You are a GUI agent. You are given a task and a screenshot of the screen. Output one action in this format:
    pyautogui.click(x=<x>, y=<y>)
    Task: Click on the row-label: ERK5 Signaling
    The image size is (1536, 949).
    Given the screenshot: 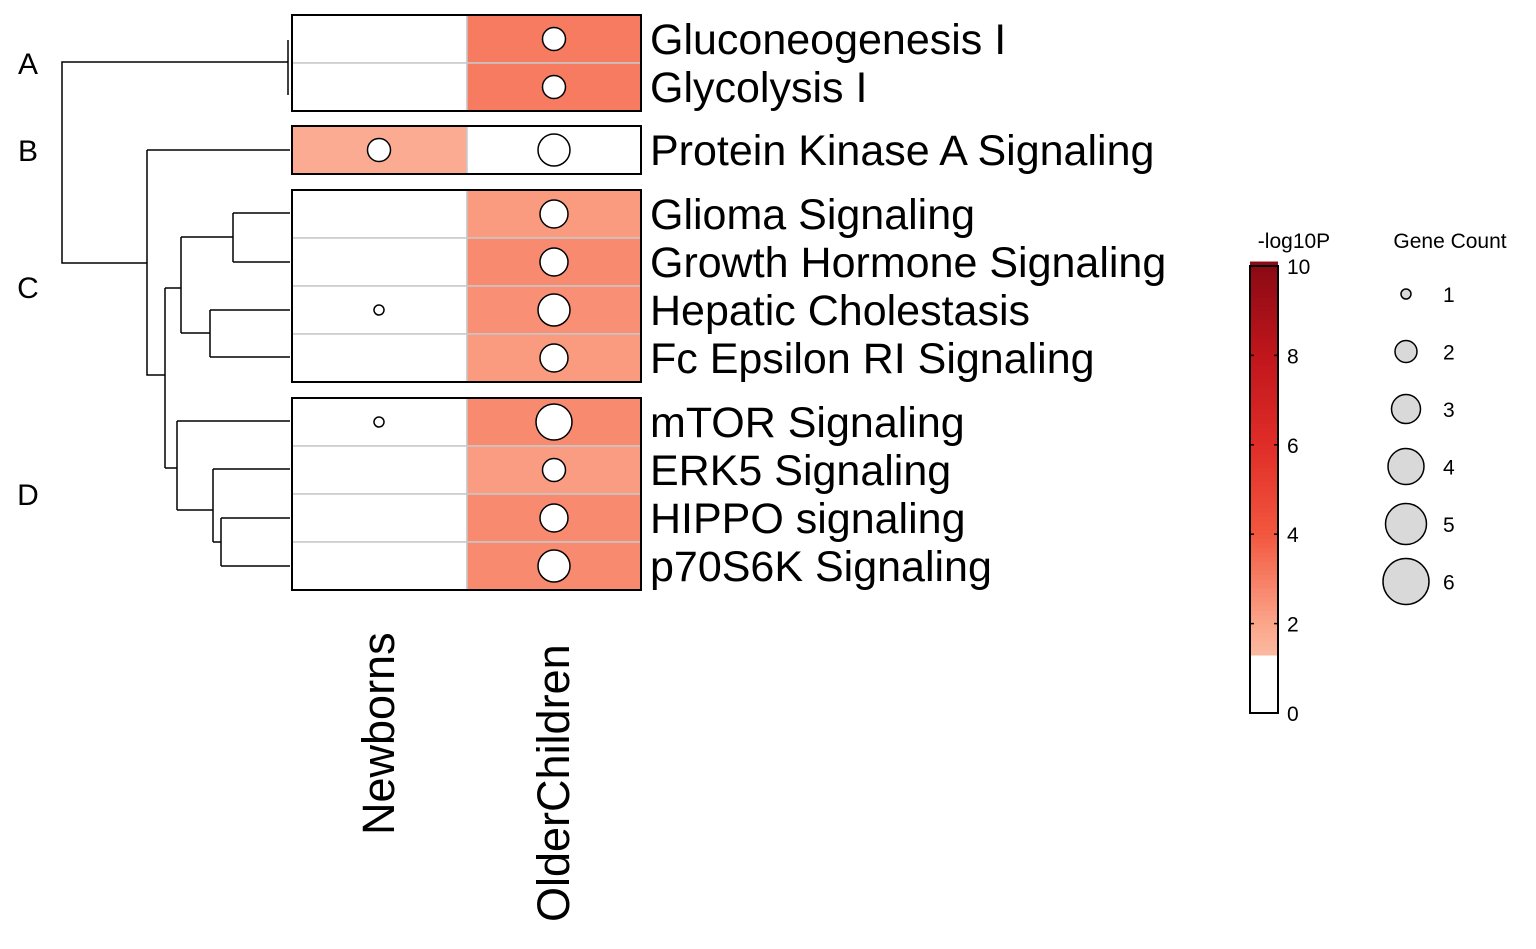 What is the action you would take?
    pyautogui.click(x=800, y=471)
    